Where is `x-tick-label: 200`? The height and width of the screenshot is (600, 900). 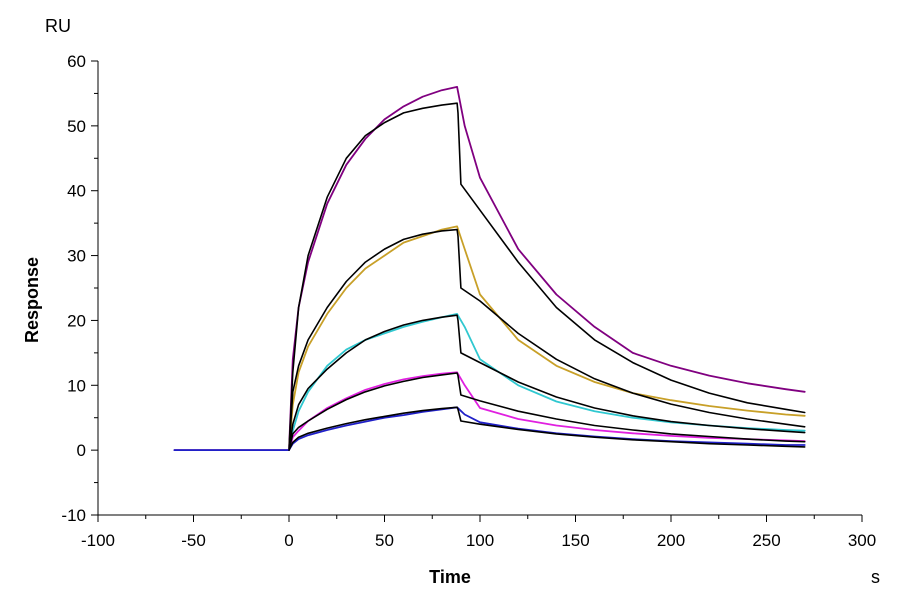
x-tick-label: 200 is located at coordinates (671, 540).